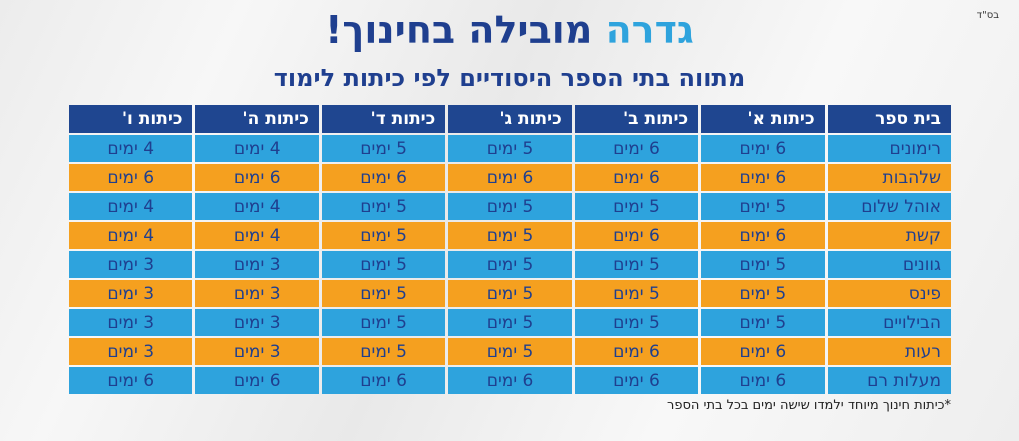  I want to click on school-name-cell: רימונים, so click(889, 148).